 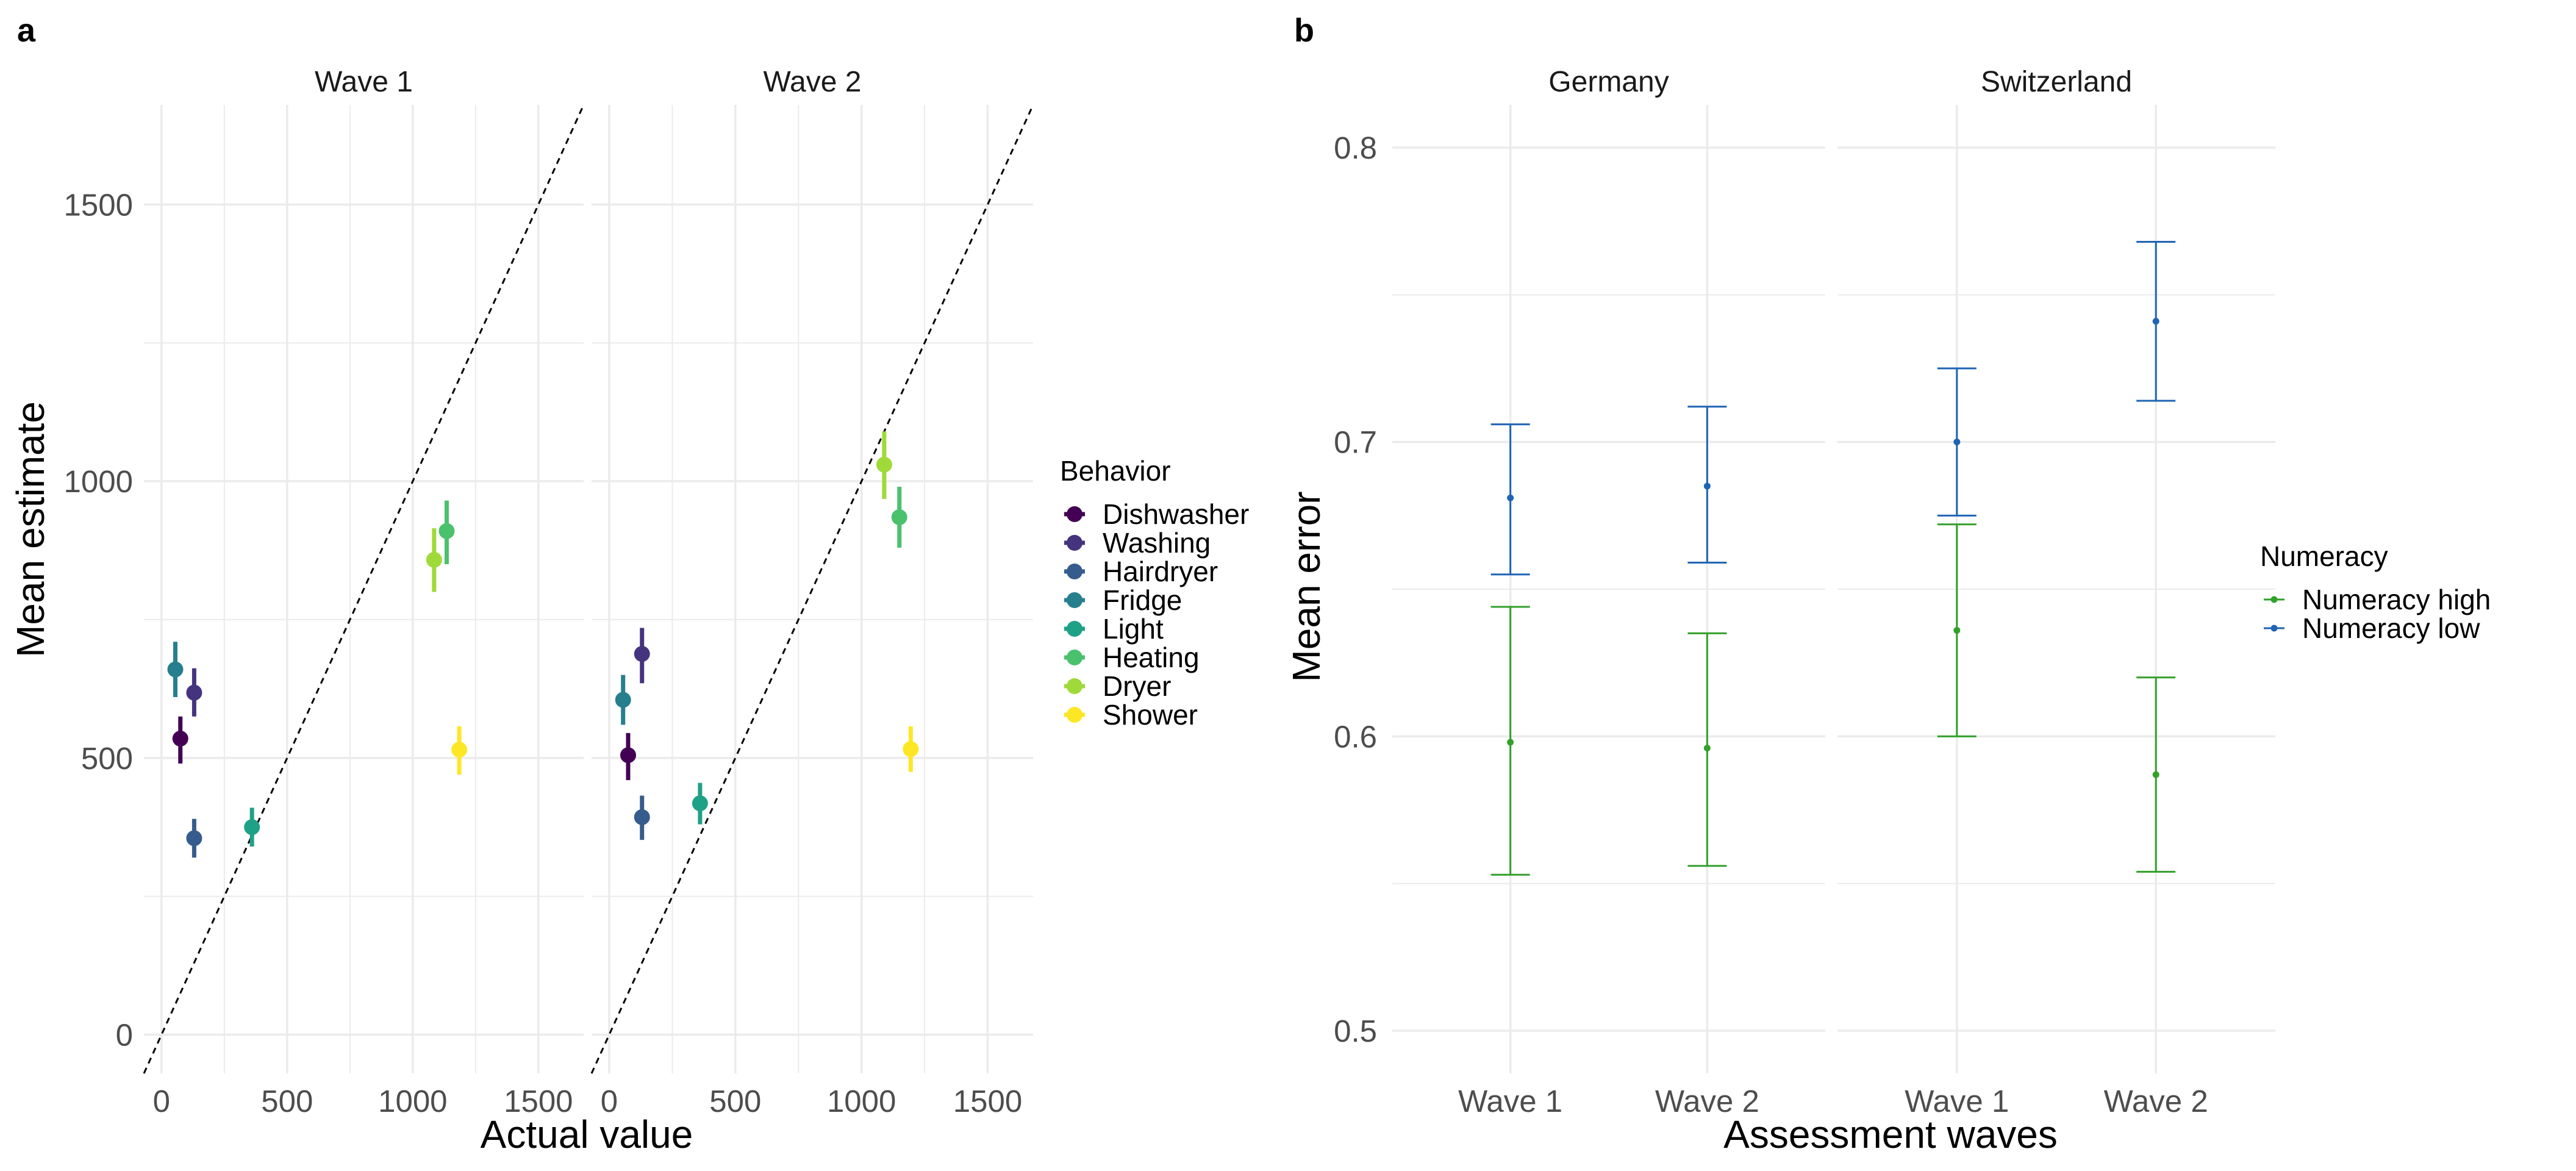 I want to click on y-tick-label: 1000, so click(x=99, y=481).